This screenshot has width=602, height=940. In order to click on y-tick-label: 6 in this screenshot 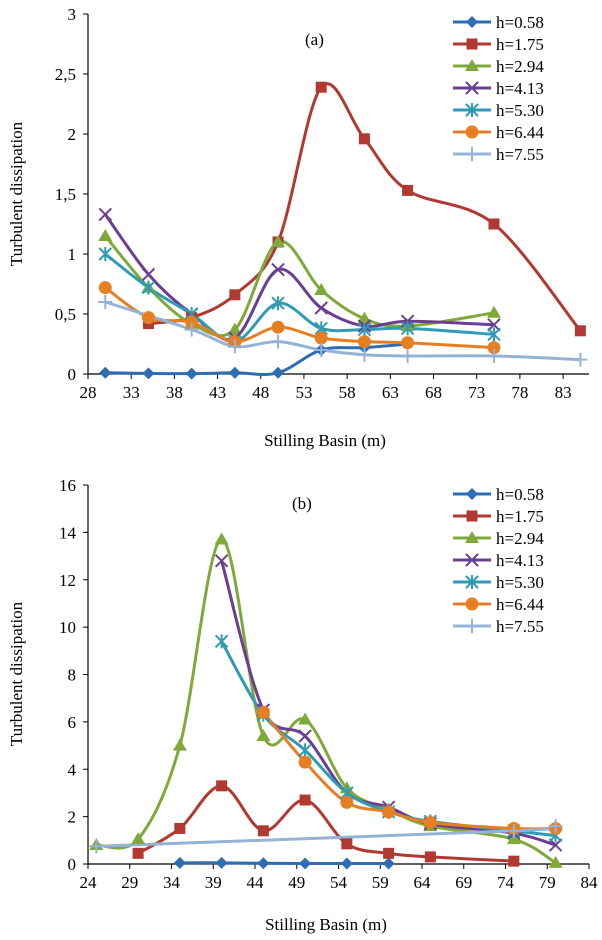, I will do `click(72, 722)`.